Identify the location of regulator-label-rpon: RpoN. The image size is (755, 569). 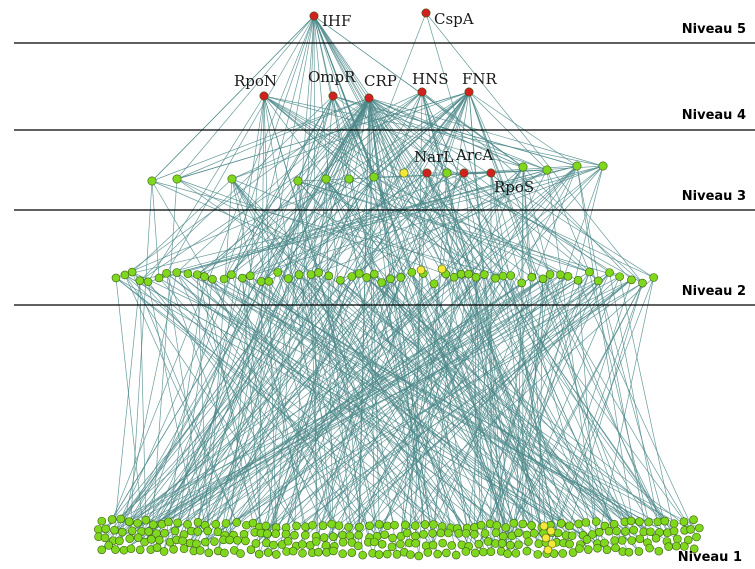
(255, 81).